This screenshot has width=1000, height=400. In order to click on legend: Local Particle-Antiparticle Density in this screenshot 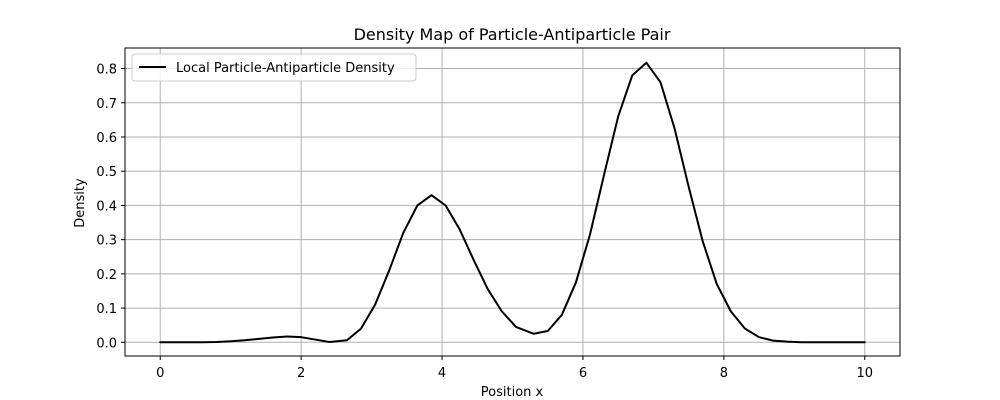, I will do `click(274, 67)`.